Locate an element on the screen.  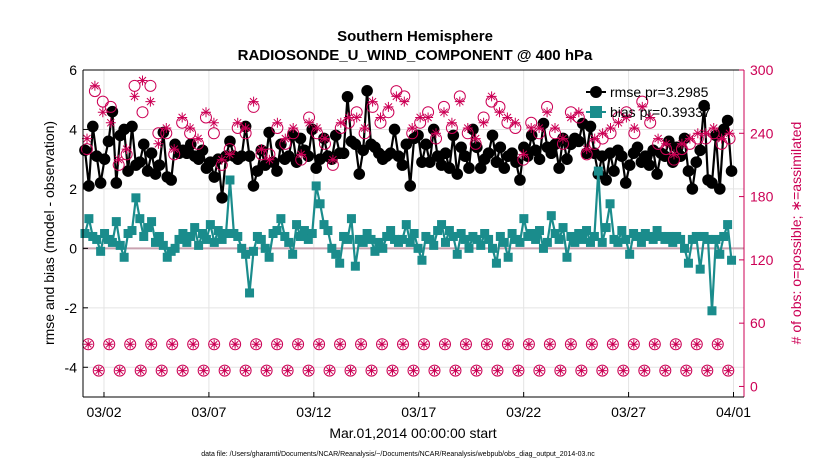
x-tick-label: 03/07 is located at coordinates (208, 412).